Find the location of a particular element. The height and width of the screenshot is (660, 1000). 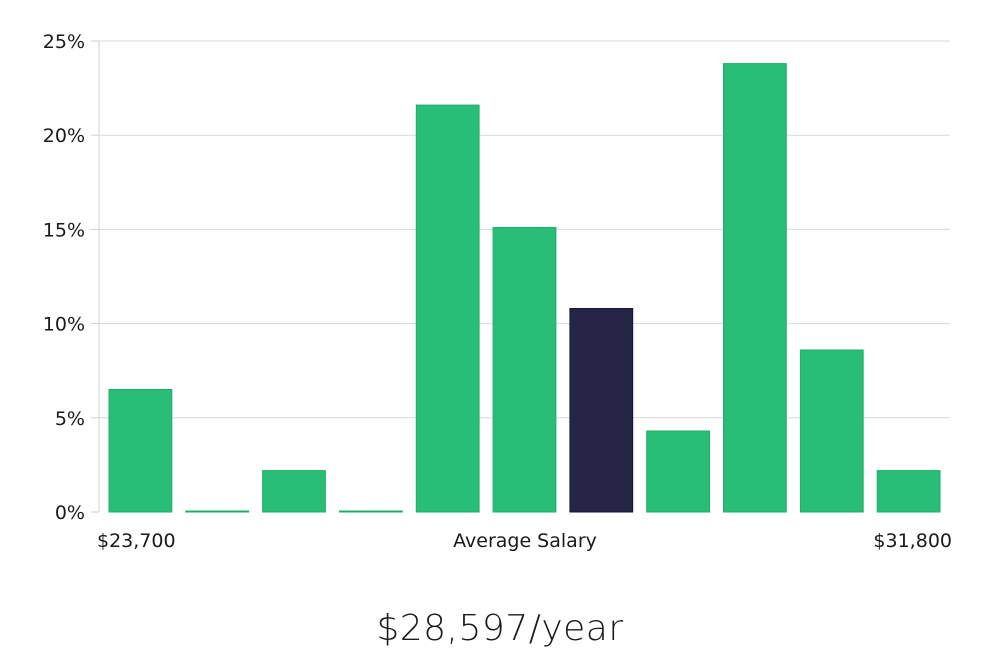

y-tick-label: 0% is located at coordinates (70, 513).